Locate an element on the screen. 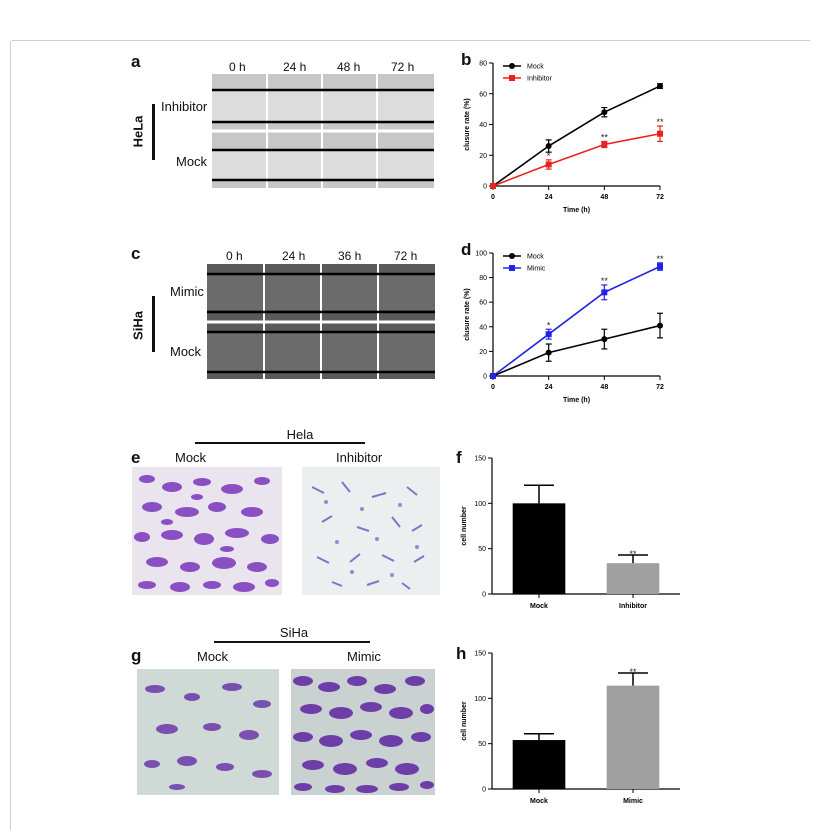 This screenshot has height=830, width=820. panel-a-row-label-1: Mock is located at coordinates (192, 161).